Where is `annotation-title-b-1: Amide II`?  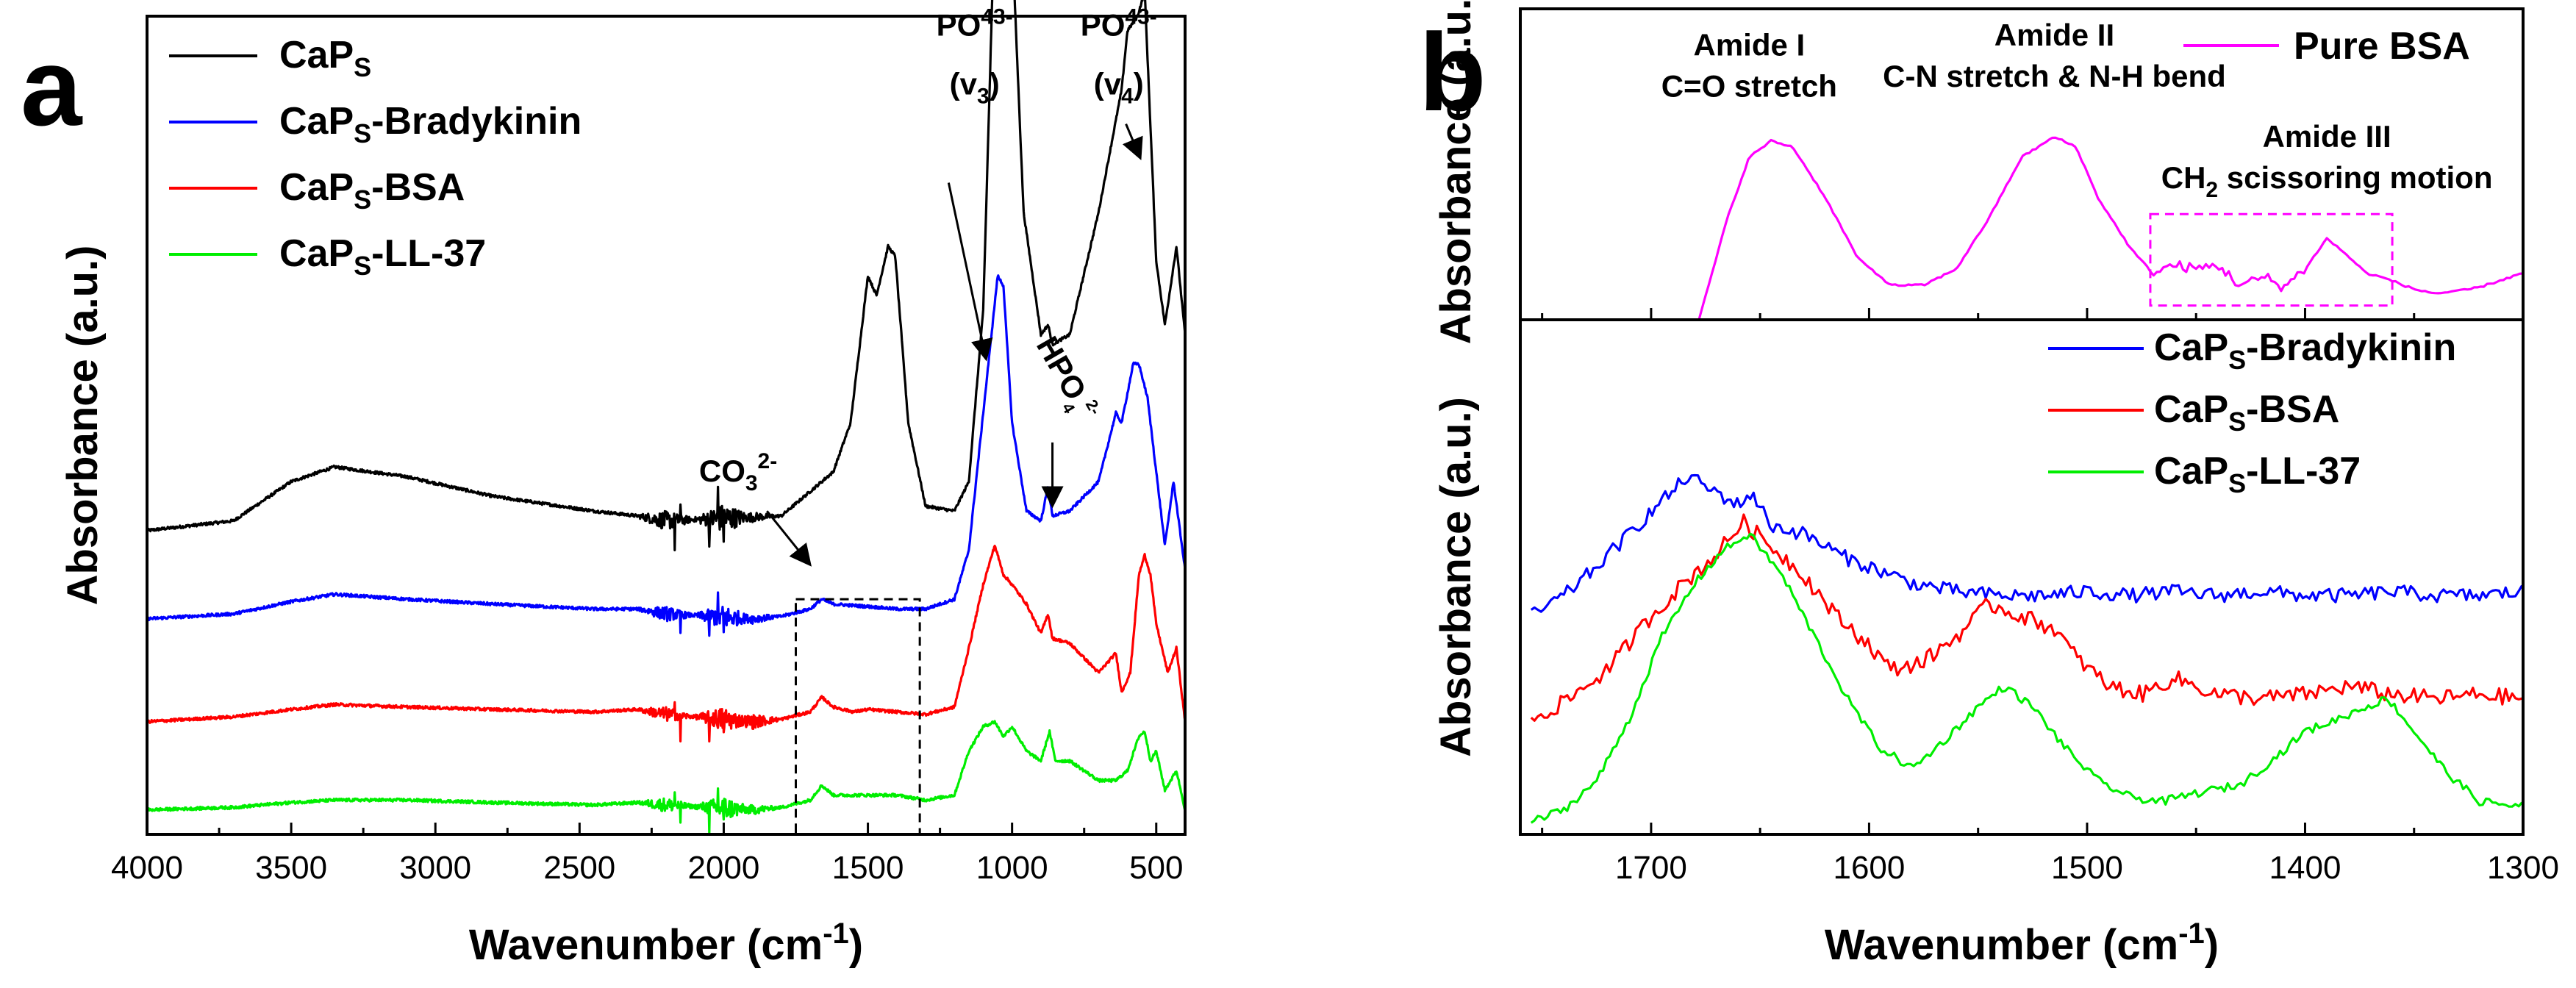
annotation-title-b-1: Amide II is located at coordinates (2054, 35).